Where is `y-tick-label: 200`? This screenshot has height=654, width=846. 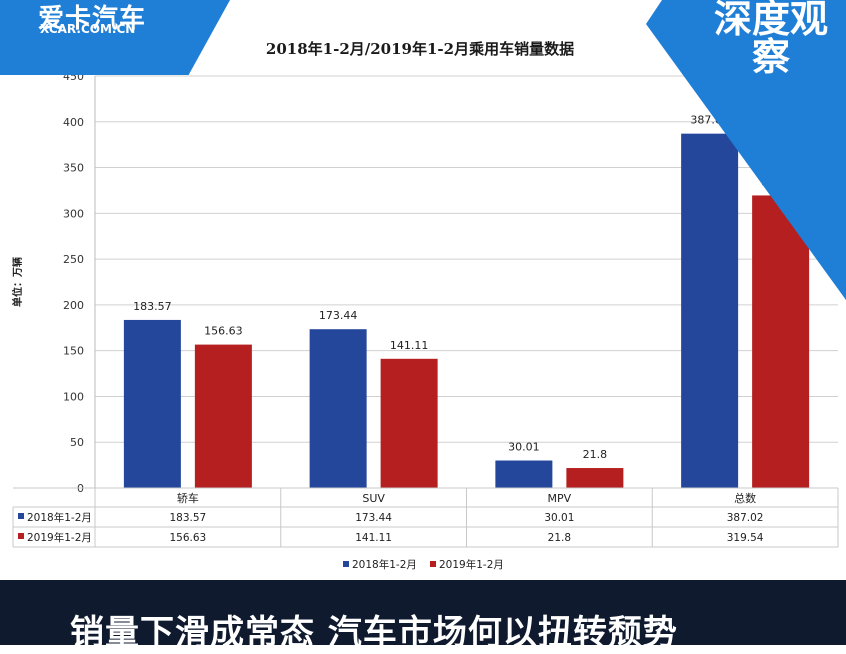 y-tick-label: 200 is located at coordinates (73, 305).